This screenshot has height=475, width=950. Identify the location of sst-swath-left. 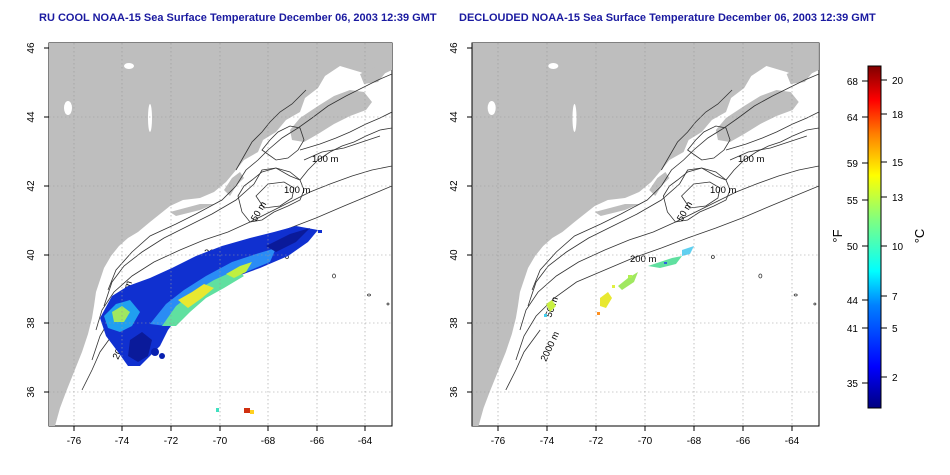
(211, 320).